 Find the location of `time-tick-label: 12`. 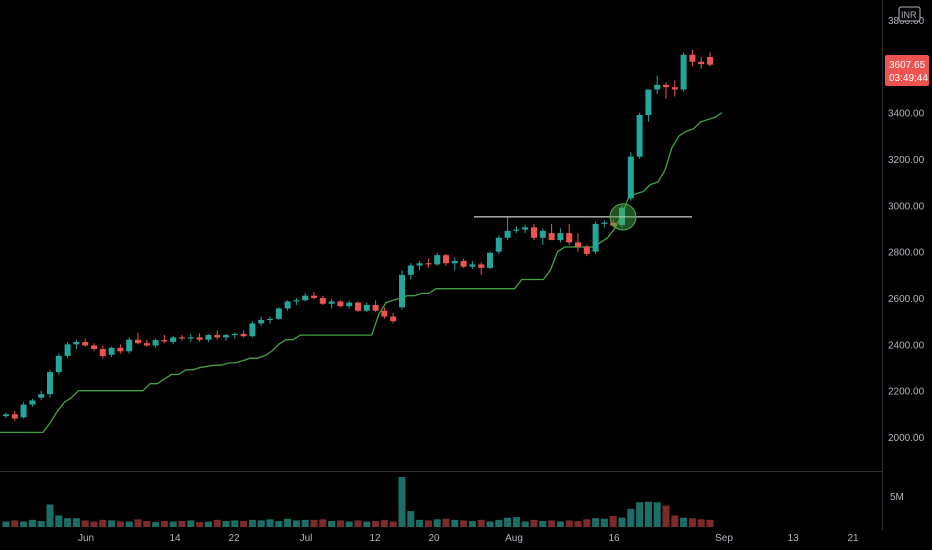

time-tick-label: 12 is located at coordinates (375, 538).